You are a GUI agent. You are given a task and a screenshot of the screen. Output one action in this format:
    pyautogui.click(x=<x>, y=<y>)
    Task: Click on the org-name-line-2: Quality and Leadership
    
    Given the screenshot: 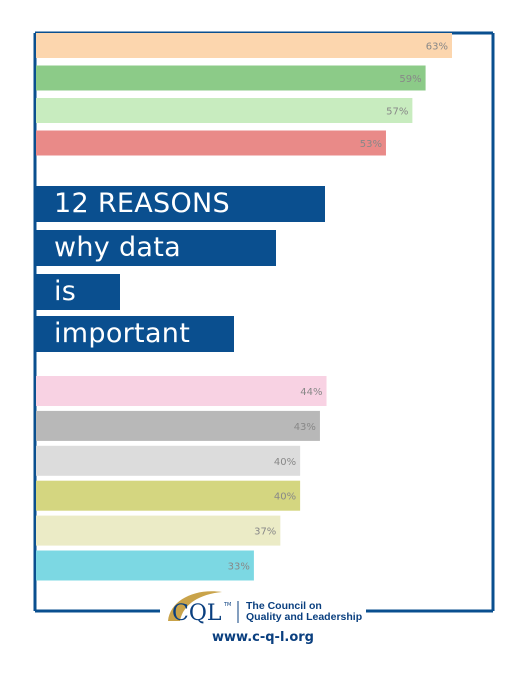 What is the action you would take?
    pyautogui.click(x=304, y=617)
    